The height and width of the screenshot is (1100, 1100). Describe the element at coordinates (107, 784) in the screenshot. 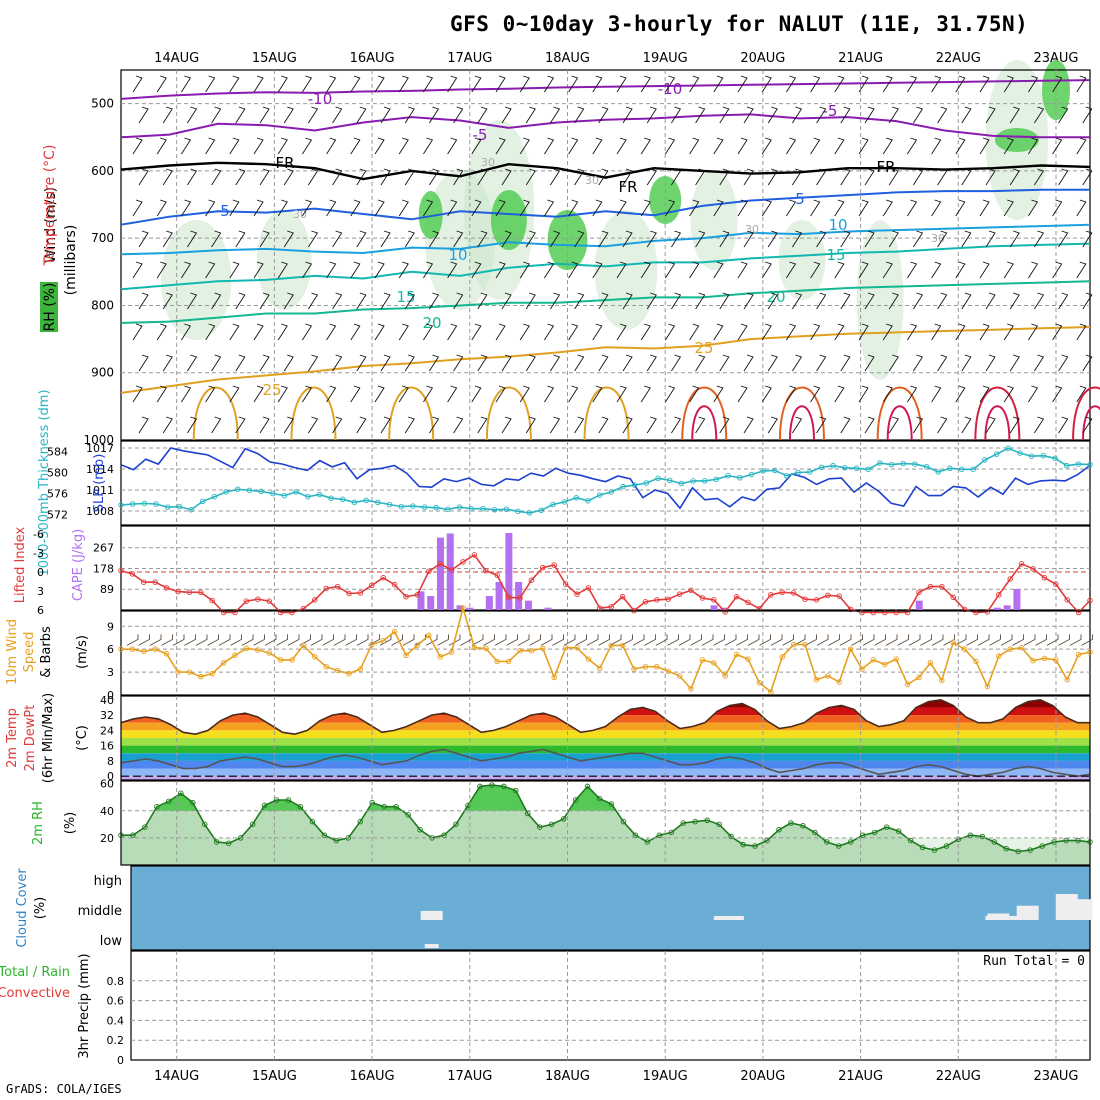

I see `rh-tick: 60` at that location.